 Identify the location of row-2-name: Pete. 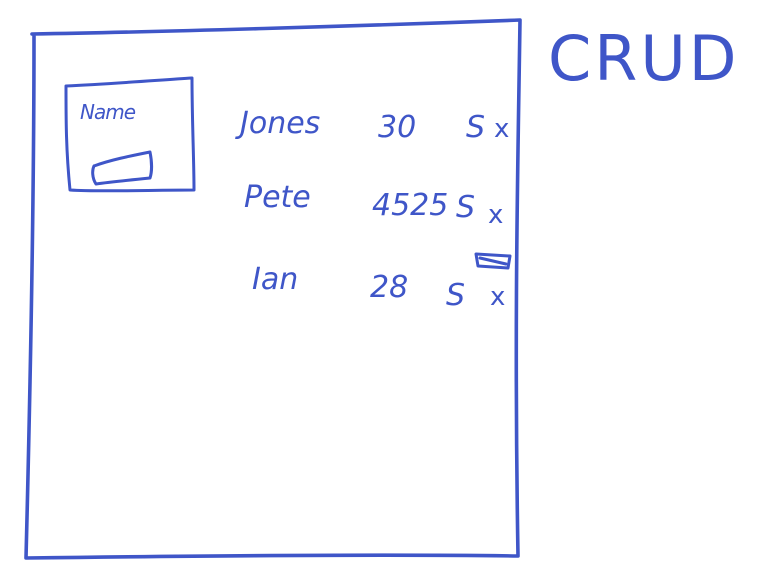
(277, 197).